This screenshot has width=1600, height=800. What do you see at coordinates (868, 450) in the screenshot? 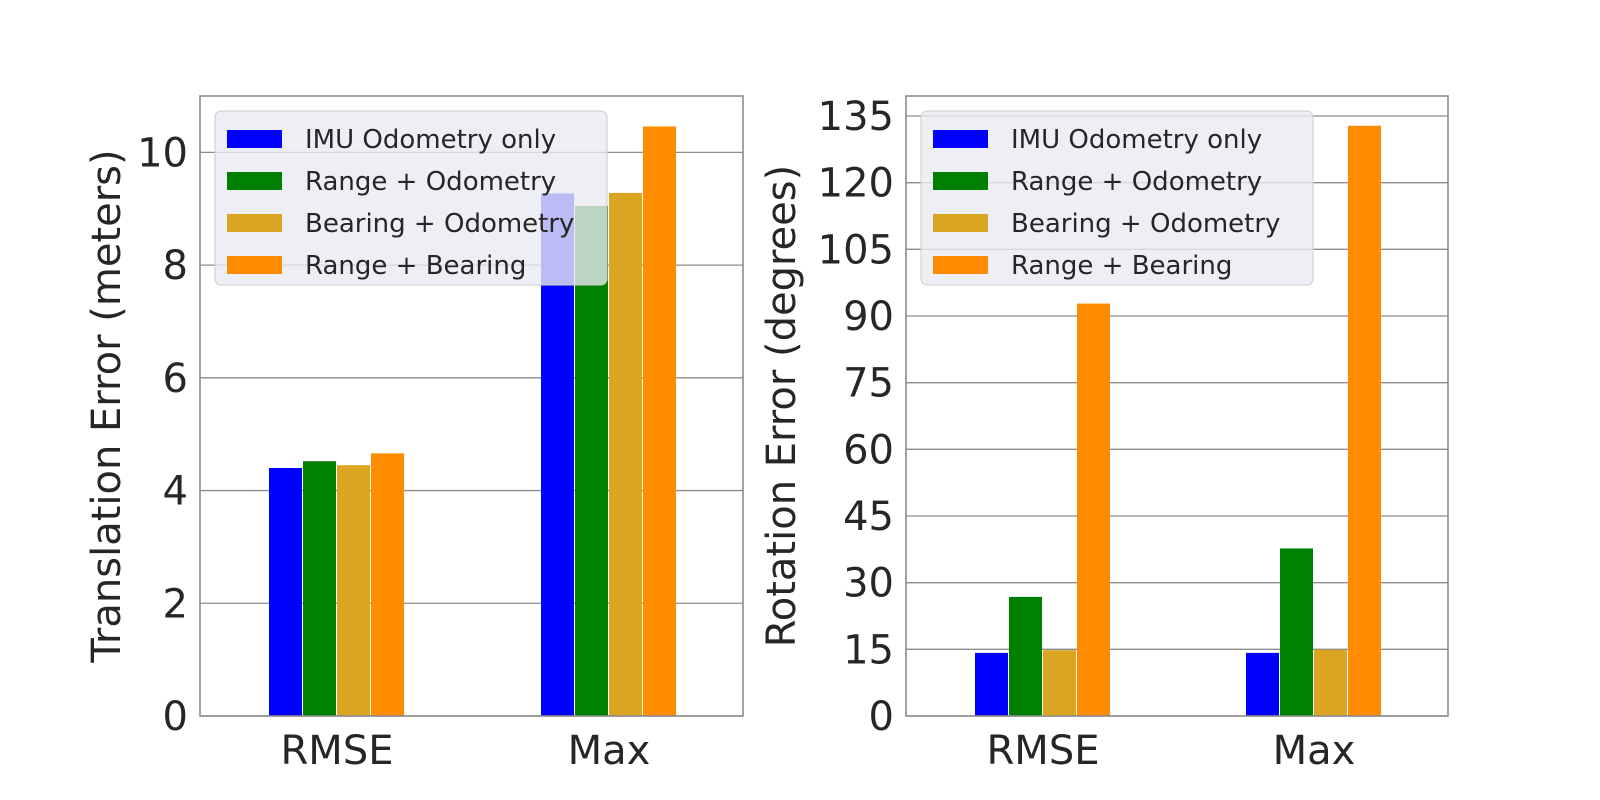
I see `y-tick-label: 60` at bounding box center [868, 450].